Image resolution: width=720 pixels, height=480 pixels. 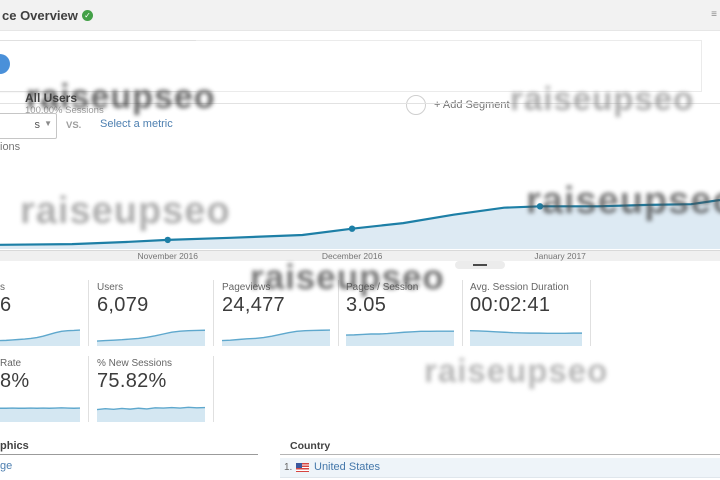 What do you see at coordinates (6, 466) in the screenshot?
I see `language-link: ge` at bounding box center [6, 466].